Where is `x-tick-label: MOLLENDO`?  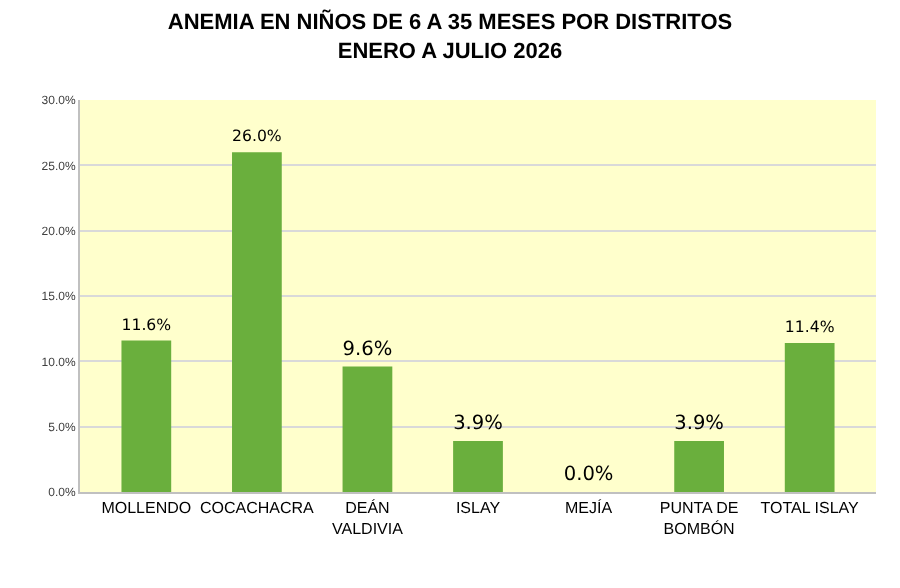 x-tick-label: MOLLENDO is located at coordinates (146, 508).